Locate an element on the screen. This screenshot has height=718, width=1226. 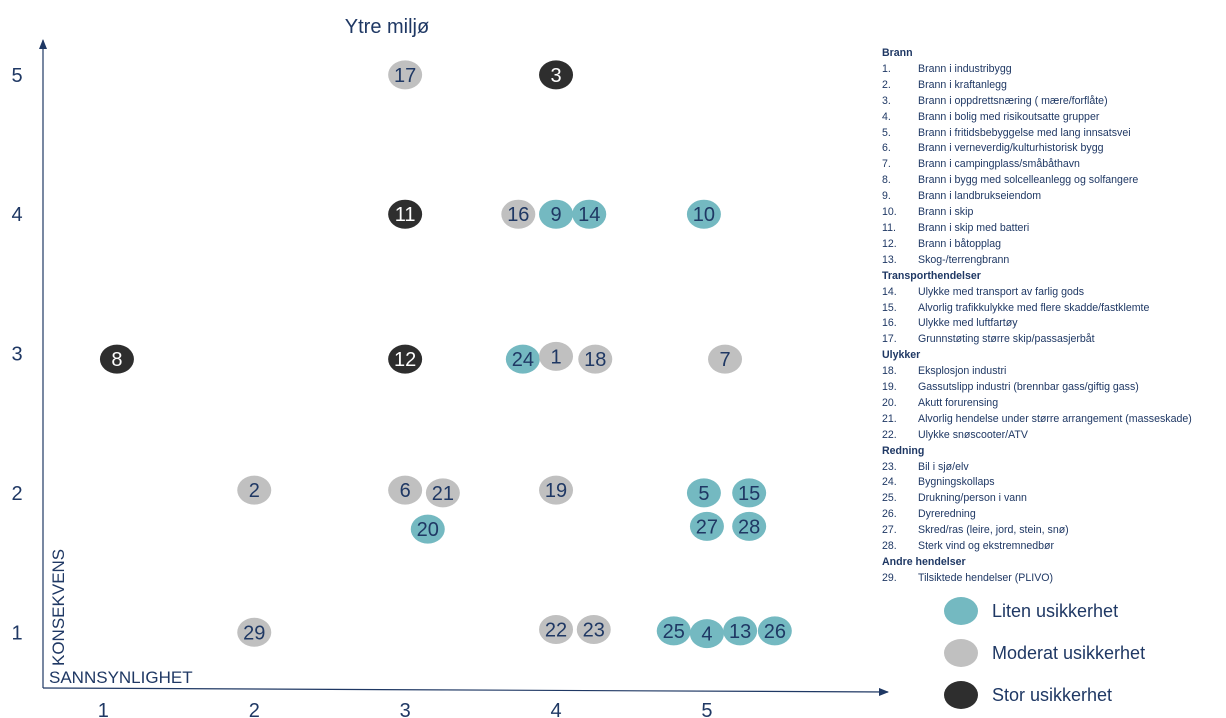
legend-item: 27. Skred/ras (leire, jord, stein, snø) is located at coordinates (1054, 531).